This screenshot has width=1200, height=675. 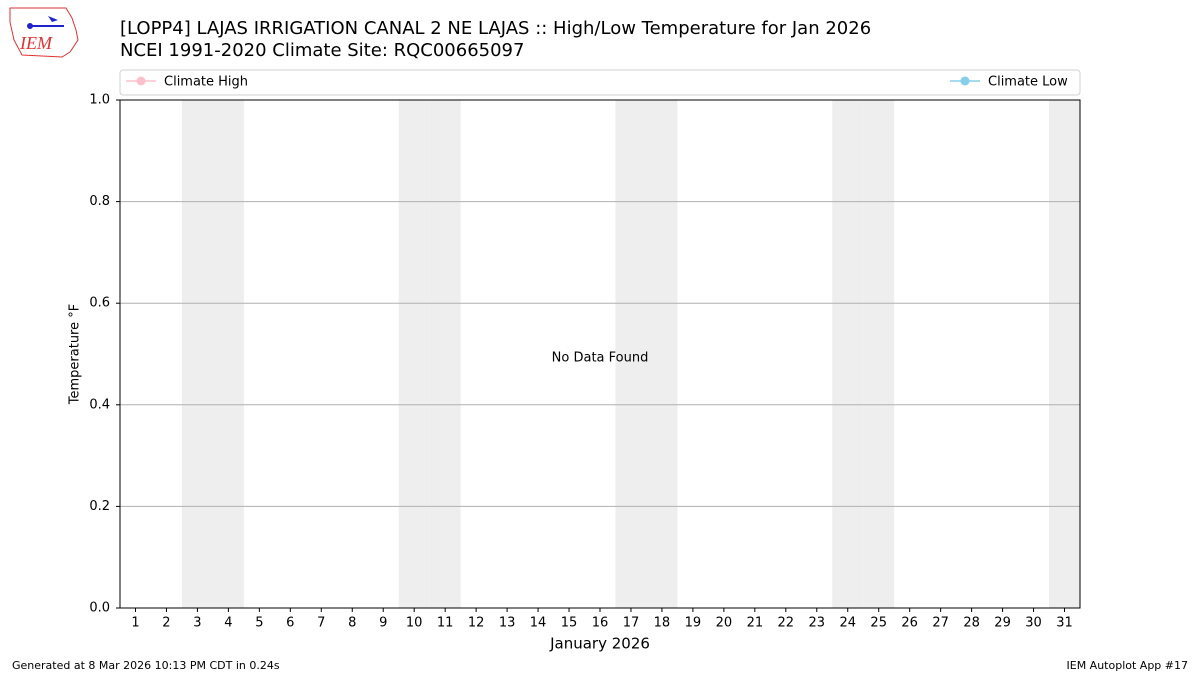 I want to click on x-tick-label: 1, so click(x=135, y=623).